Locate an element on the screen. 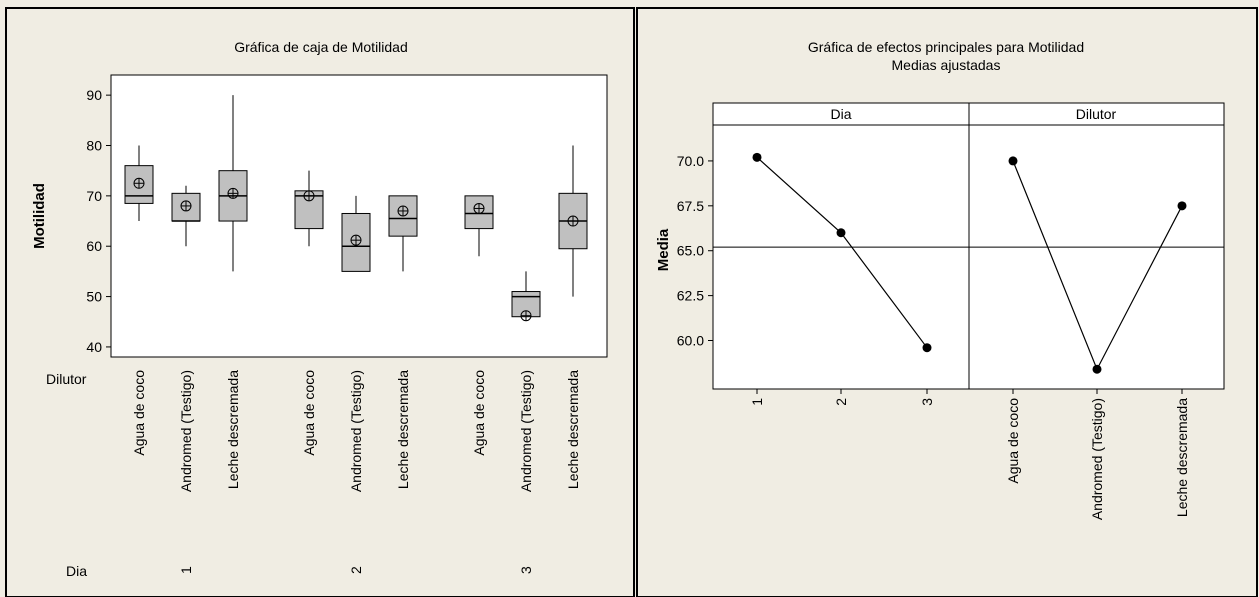  main-effects-x-tick-label: 2 is located at coordinates (841, 402).